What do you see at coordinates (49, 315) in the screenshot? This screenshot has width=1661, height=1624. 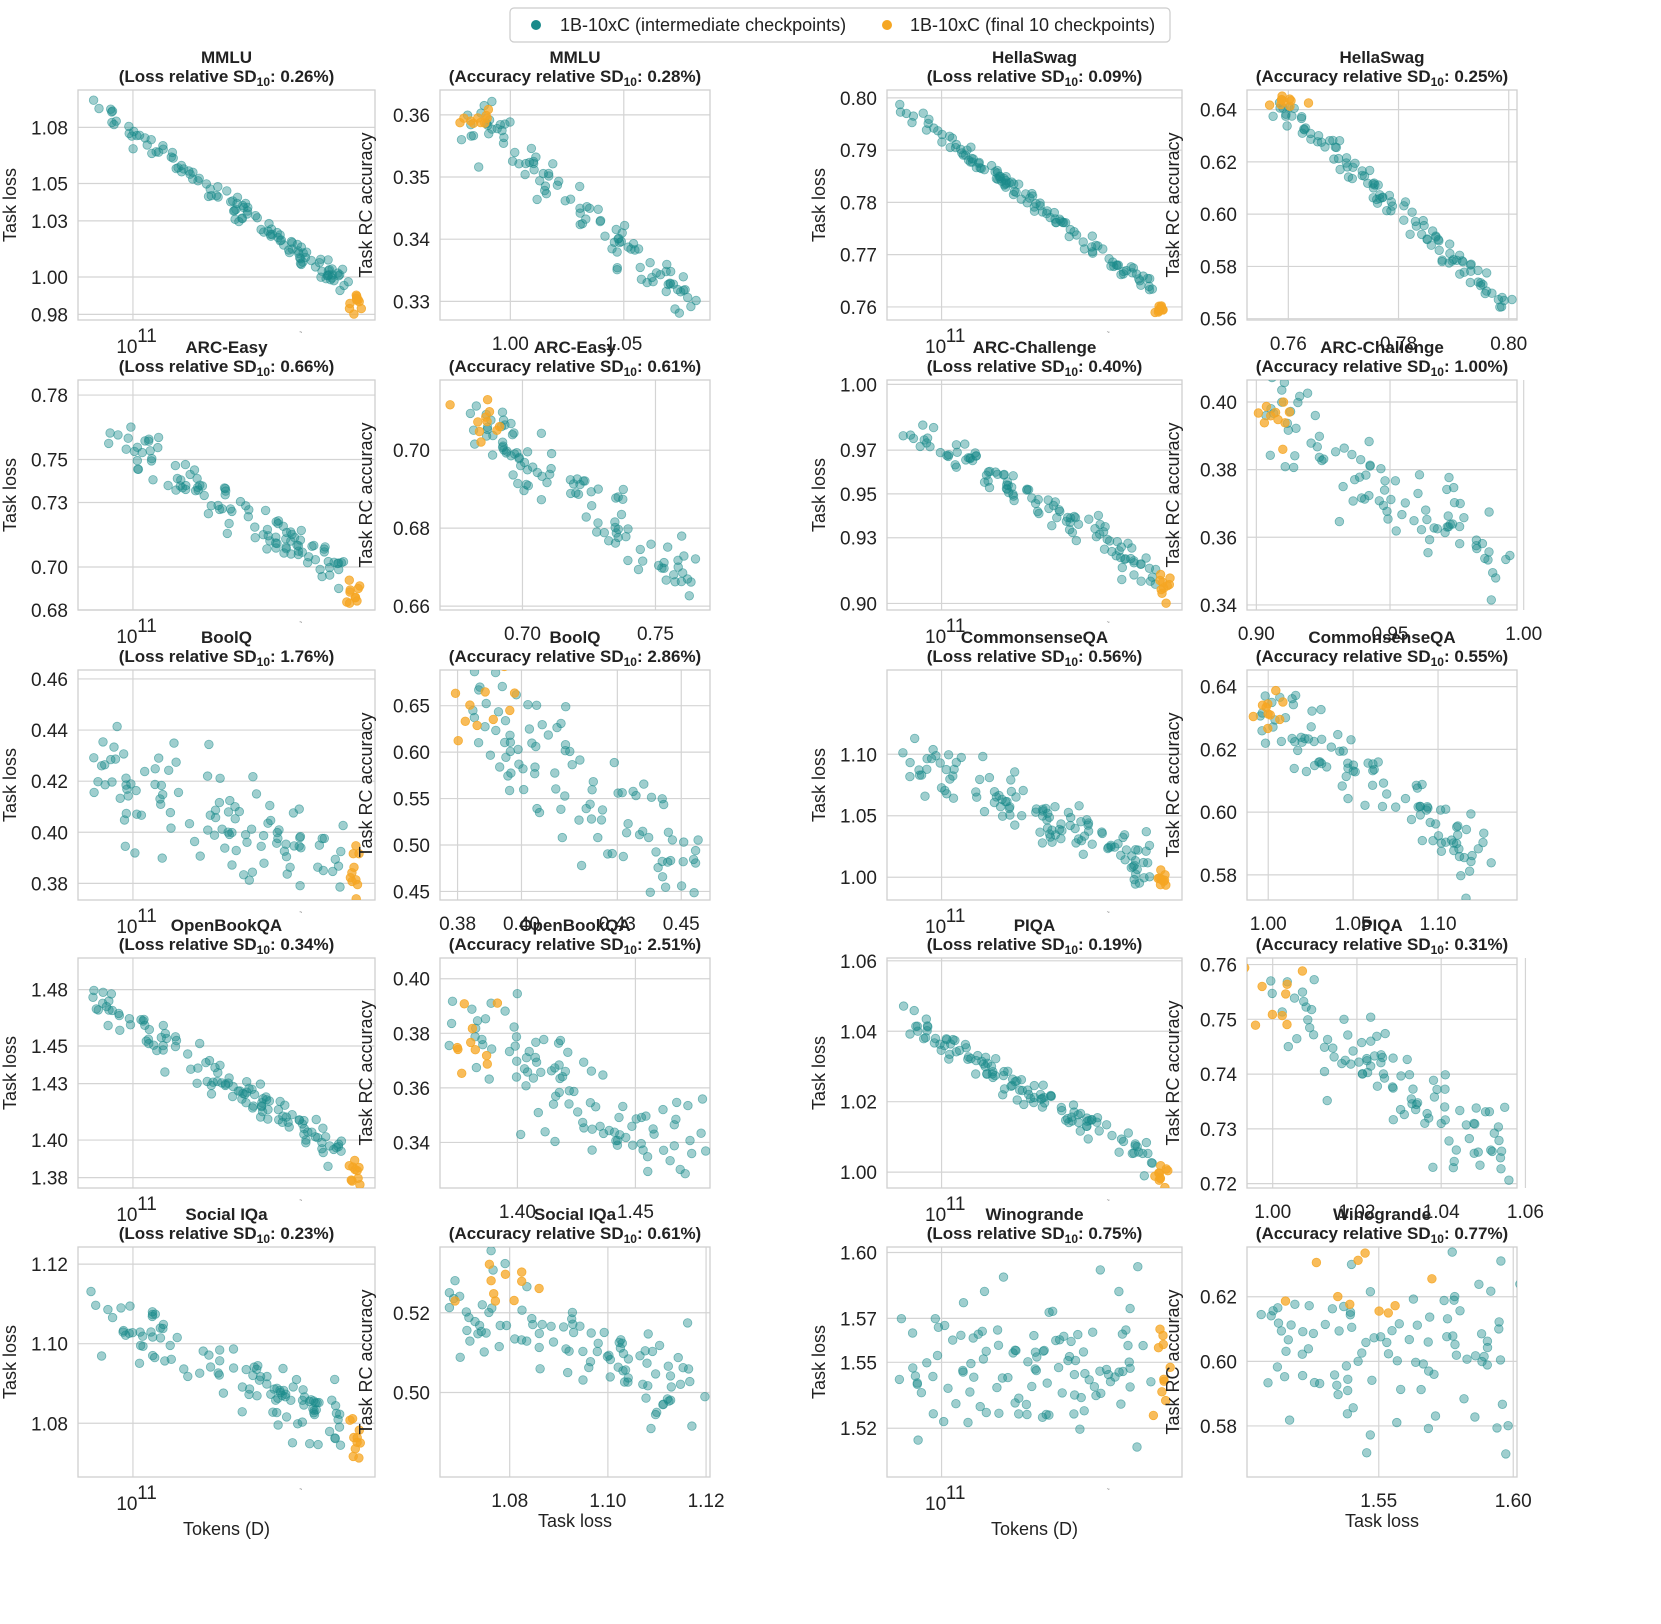 I see `y-tick-label: 0.98` at bounding box center [49, 315].